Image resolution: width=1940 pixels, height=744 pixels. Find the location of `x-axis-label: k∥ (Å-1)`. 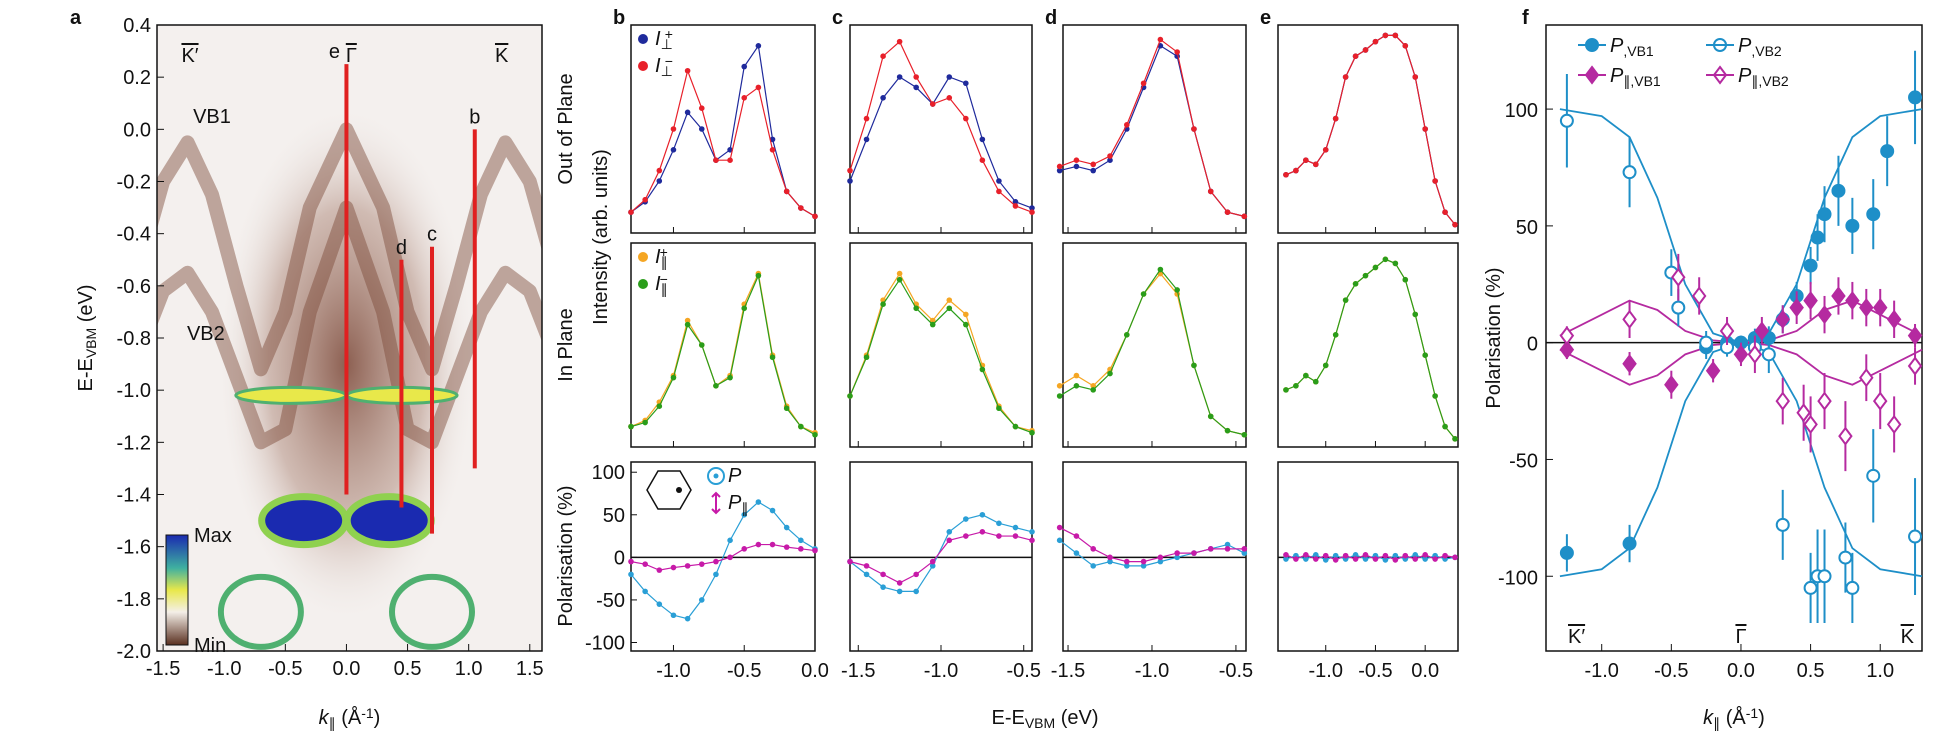

x-axis-label: k∥ (Å-1) is located at coordinates (1734, 718).